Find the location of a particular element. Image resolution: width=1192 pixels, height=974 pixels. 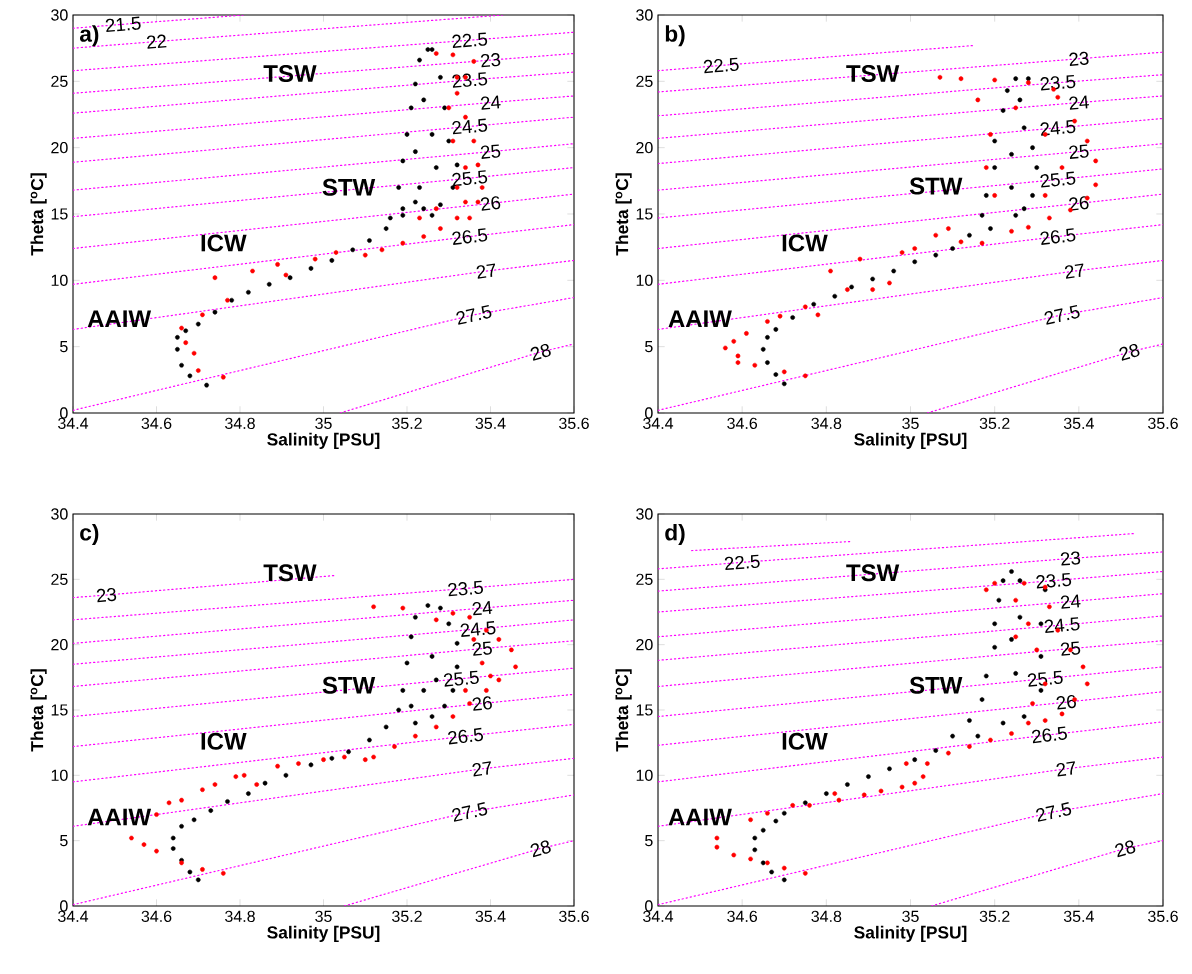

y-axis-title: Theta [$^{o}$C] is located at coordinates (623, 214).